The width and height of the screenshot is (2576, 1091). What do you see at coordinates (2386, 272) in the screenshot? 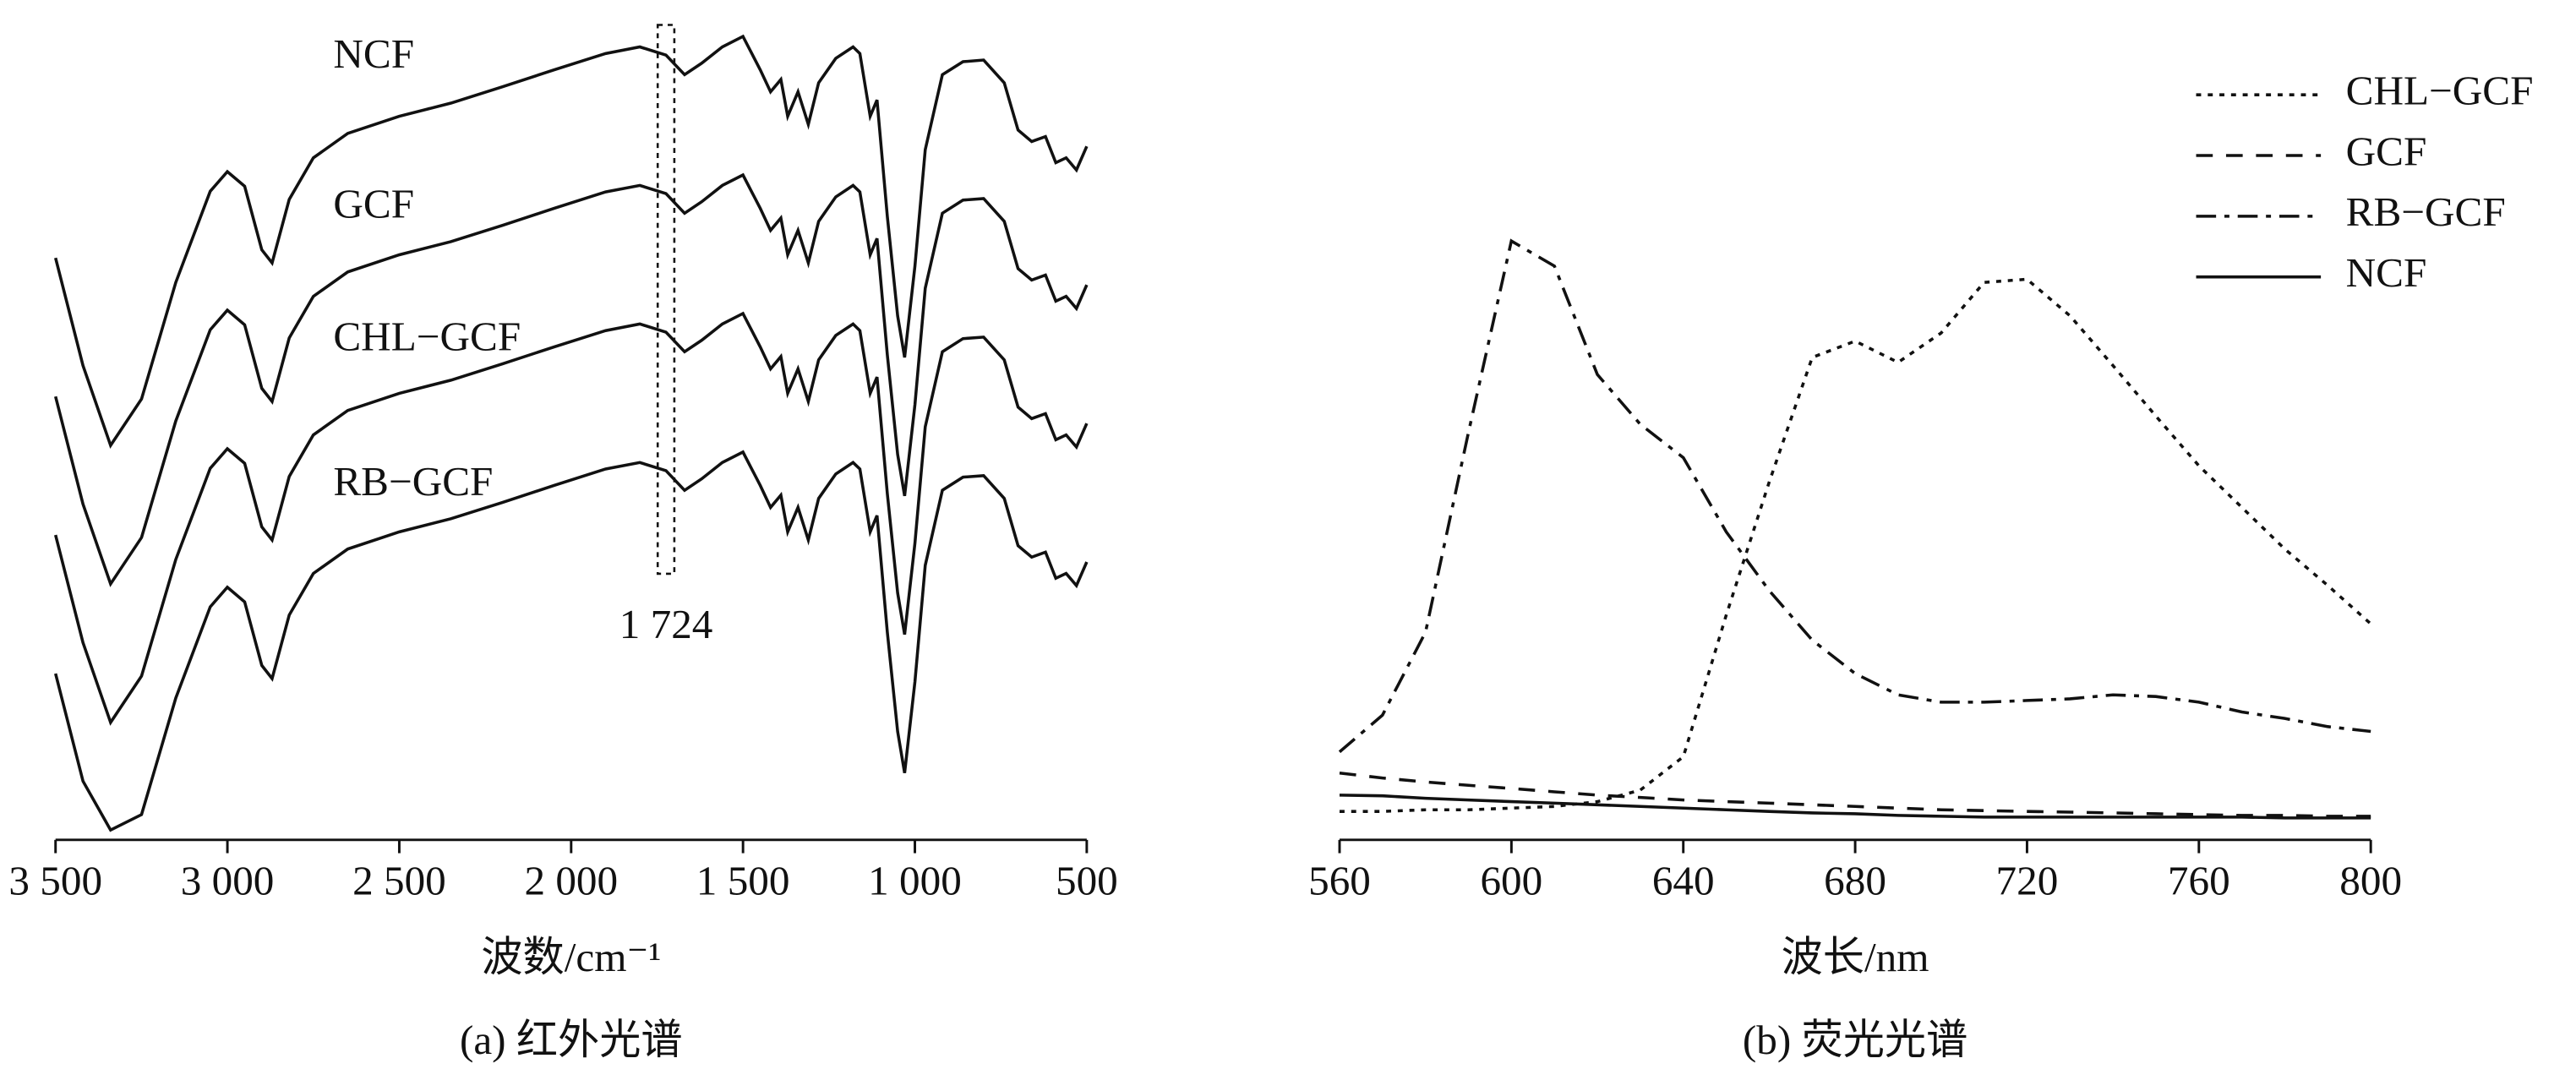
I see `legend-label: NCF` at bounding box center [2386, 272].